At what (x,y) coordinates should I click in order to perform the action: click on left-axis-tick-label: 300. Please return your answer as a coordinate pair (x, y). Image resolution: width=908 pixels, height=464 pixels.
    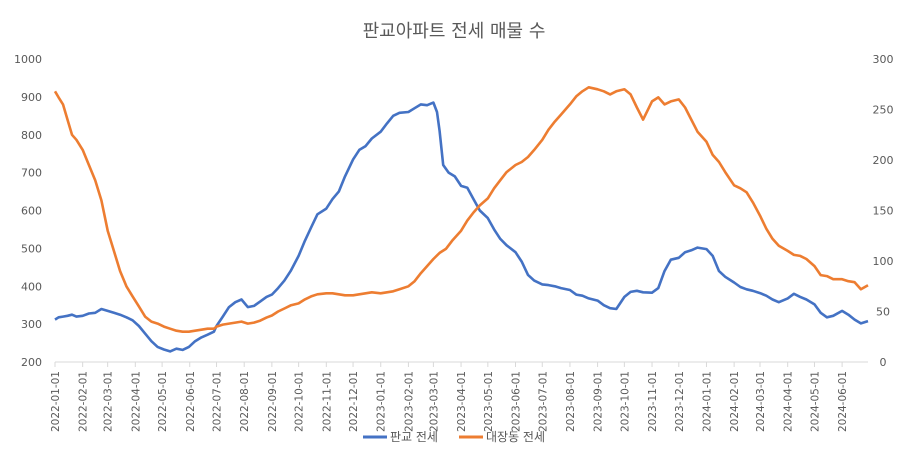
    Looking at the image, I should click on (31, 324).